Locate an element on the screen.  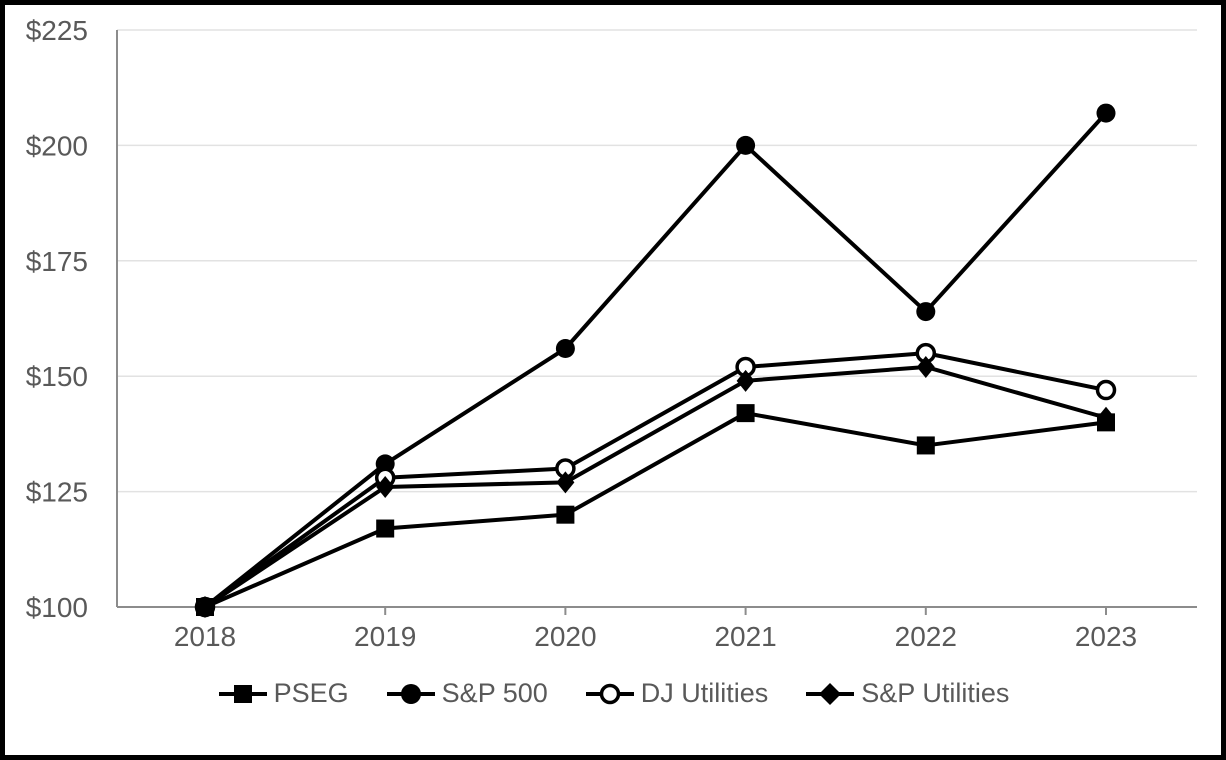
x-tick-label: 2022 is located at coordinates (926, 636).